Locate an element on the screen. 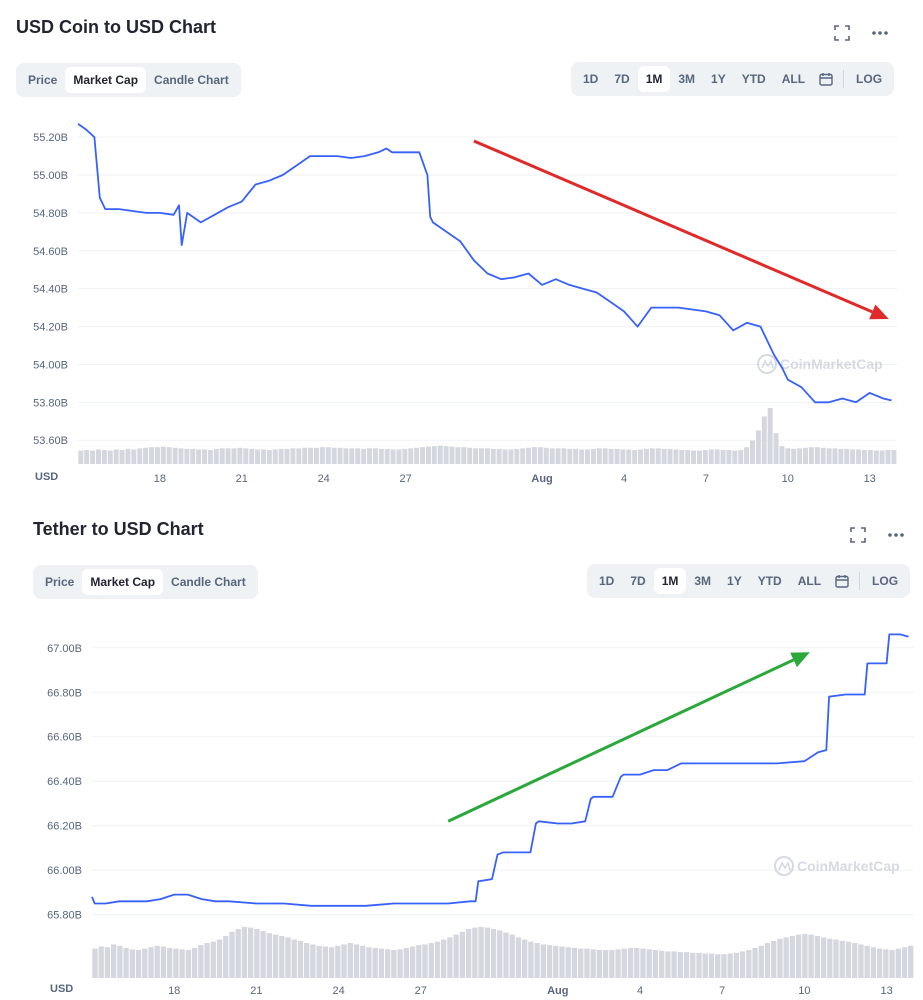 This screenshot has height=1000, width=923. y-tick-label: 66.40B is located at coordinates (64, 782).